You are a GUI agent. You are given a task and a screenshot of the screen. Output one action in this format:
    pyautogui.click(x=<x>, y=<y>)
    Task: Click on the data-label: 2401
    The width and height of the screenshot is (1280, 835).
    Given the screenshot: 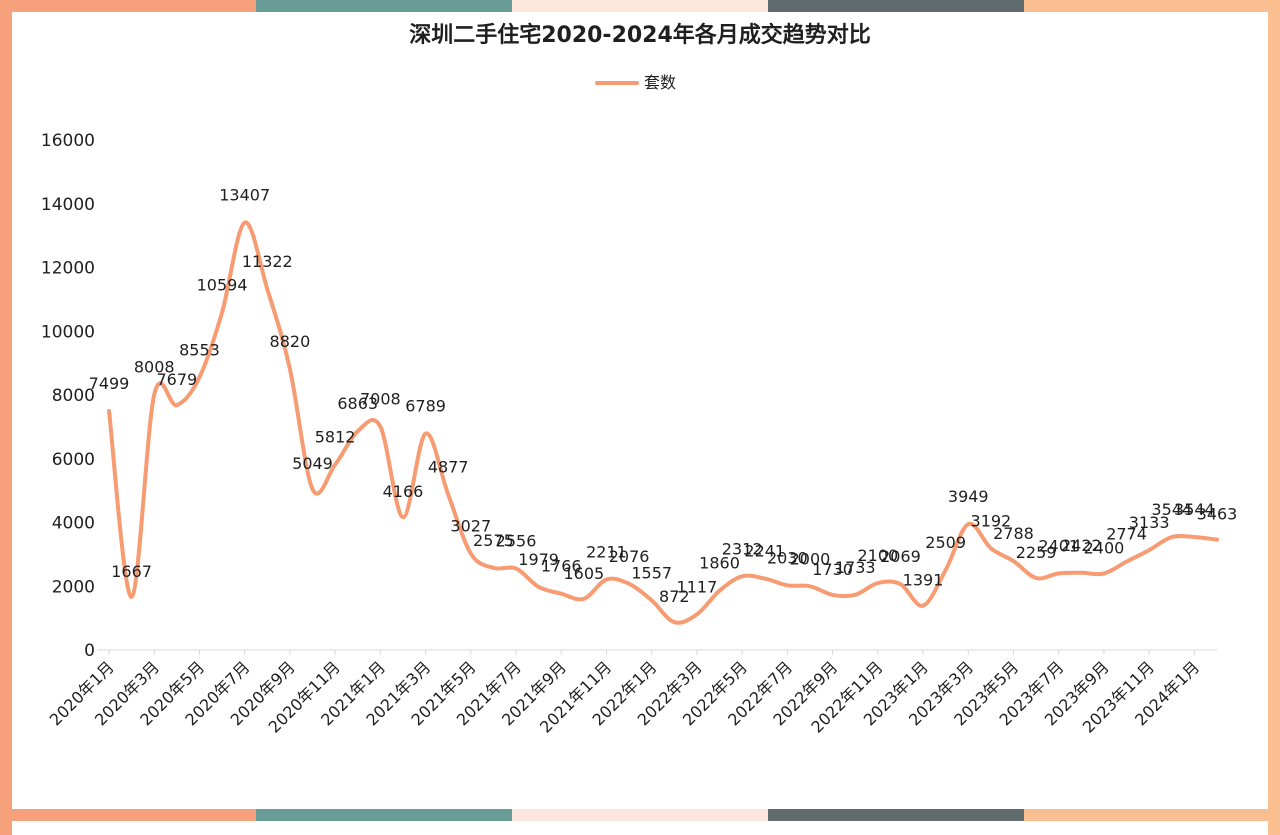 What is the action you would take?
    pyautogui.click(x=1058, y=545)
    